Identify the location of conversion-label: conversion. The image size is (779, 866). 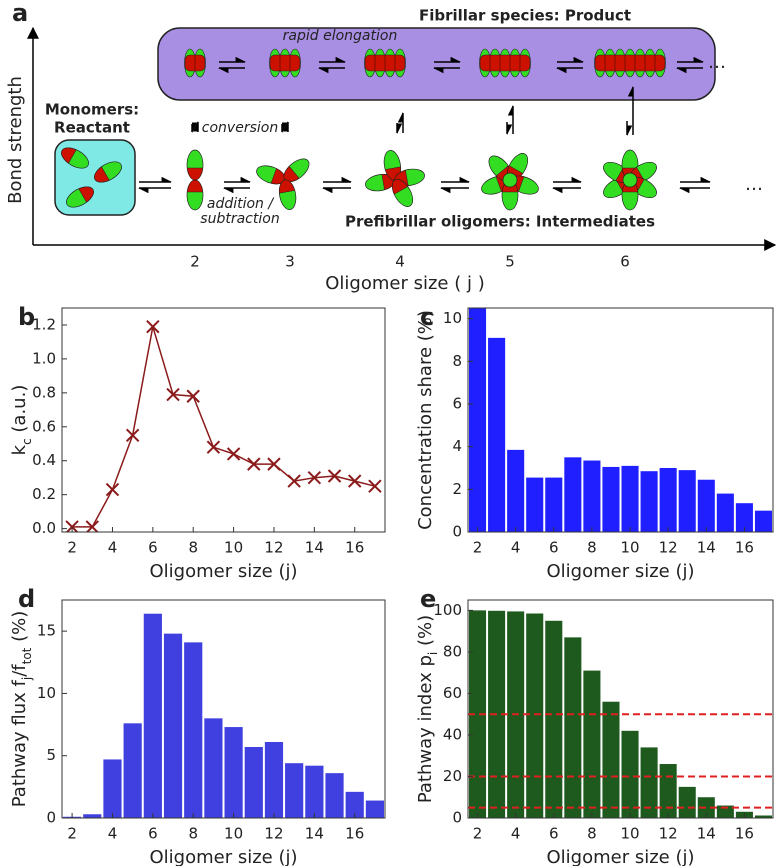
(240, 128).